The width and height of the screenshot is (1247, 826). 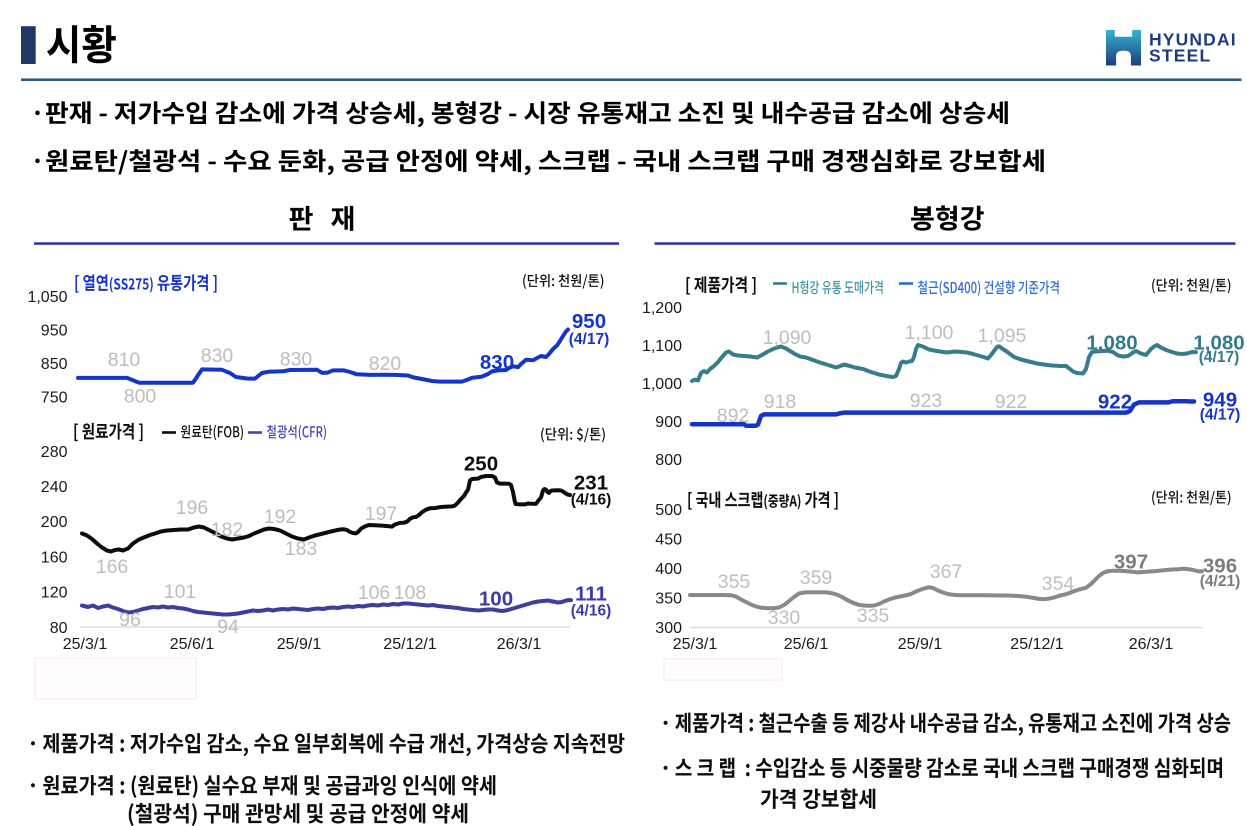 What do you see at coordinates (385, 364) in the screenshot?
I see `svg-text: 820` at bounding box center [385, 364].